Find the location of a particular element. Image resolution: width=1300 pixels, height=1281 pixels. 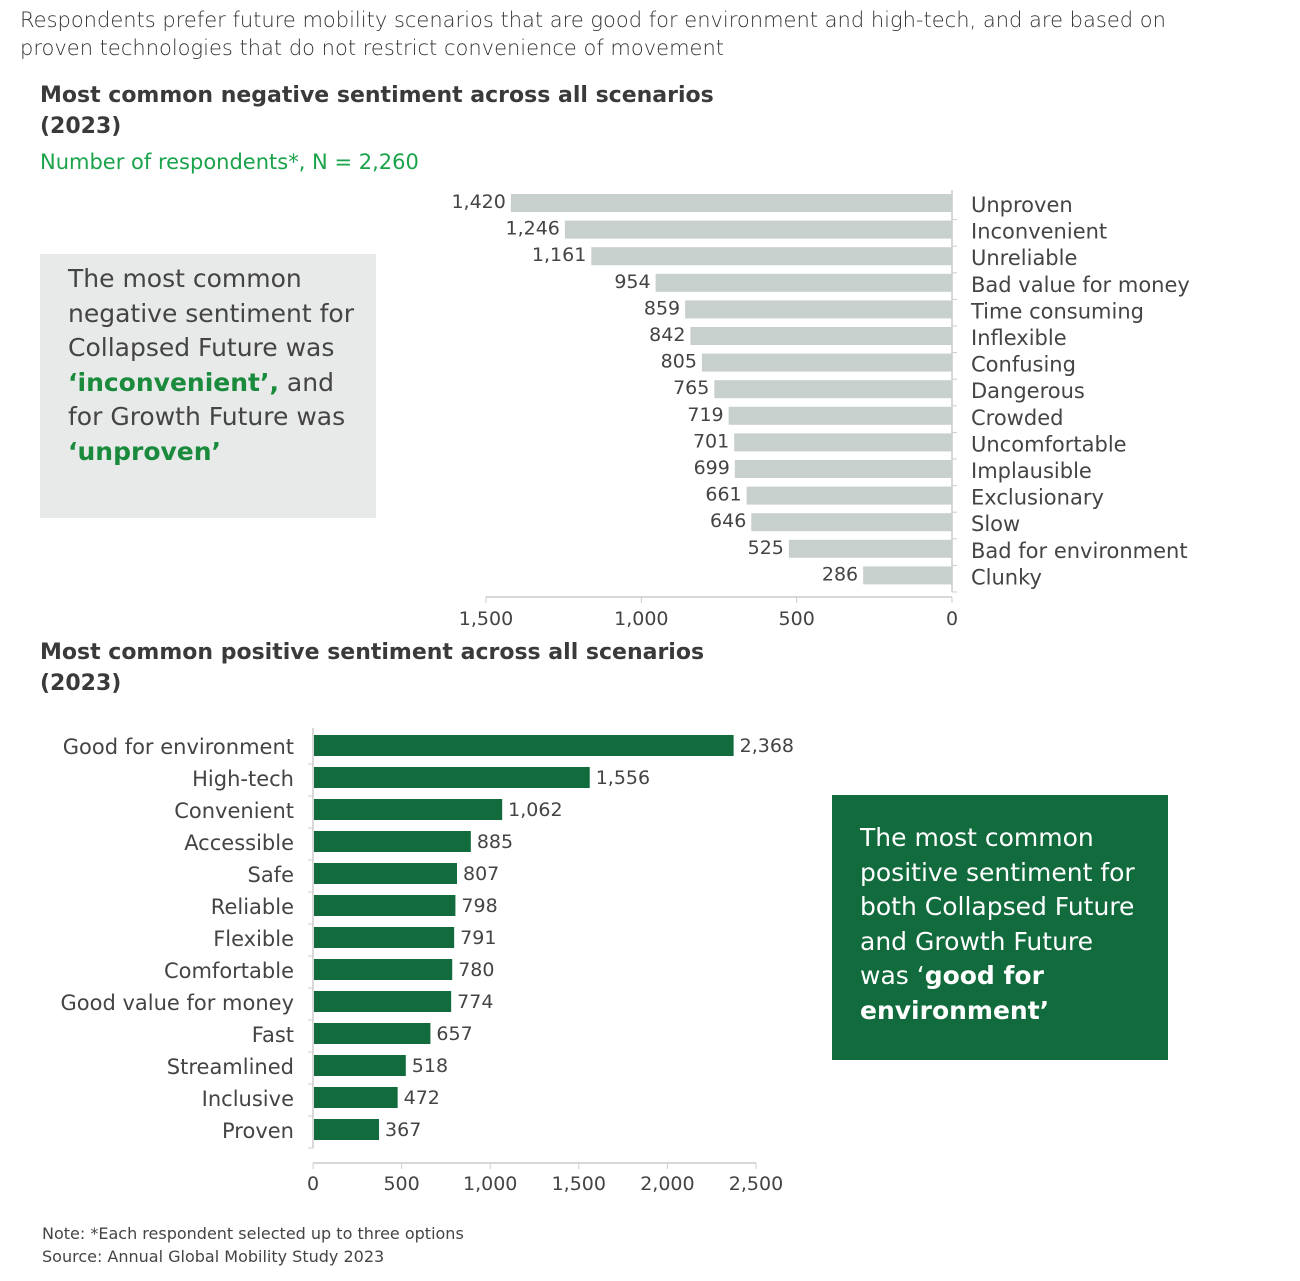

value-label: 1,556 is located at coordinates (623, 778).